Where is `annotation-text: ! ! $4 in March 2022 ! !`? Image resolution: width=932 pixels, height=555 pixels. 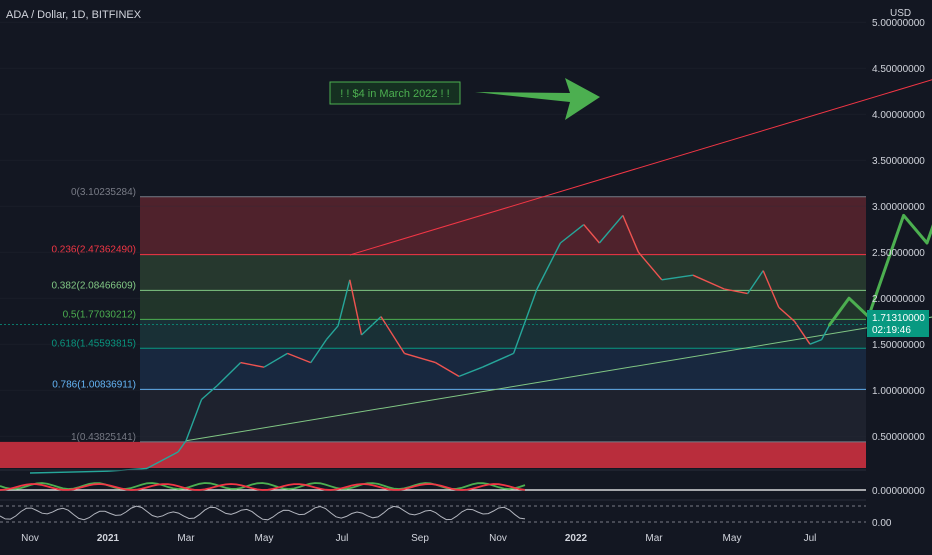 annotation-text: ! ! $4 in March 2022 ! ! is located at coordinates (394, 94).